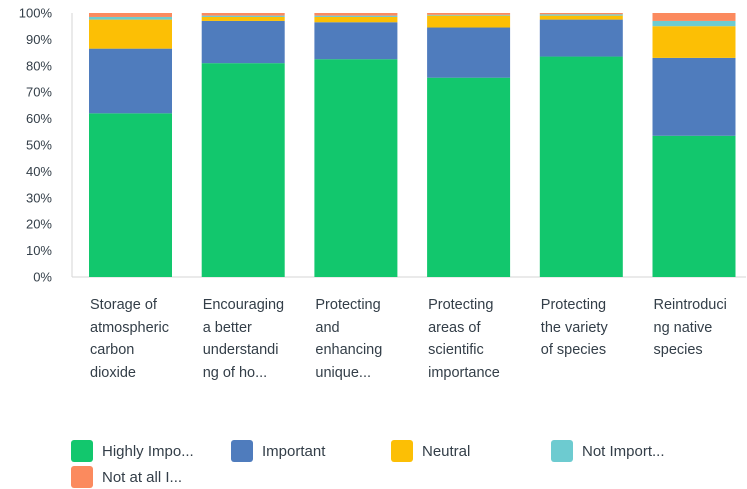 This screenshot has height=489, width=747. I want to click on y-tick-label: 10%, so click(39, 250).